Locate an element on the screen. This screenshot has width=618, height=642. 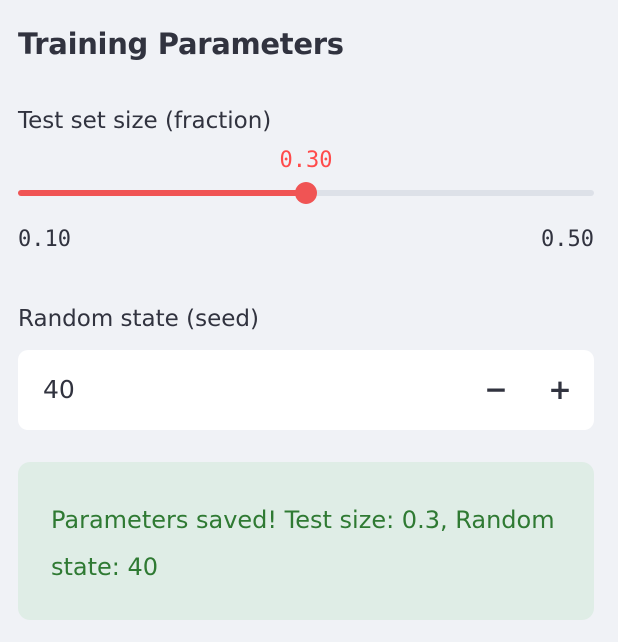
increment-button: + is located at coordinates (560, 389).